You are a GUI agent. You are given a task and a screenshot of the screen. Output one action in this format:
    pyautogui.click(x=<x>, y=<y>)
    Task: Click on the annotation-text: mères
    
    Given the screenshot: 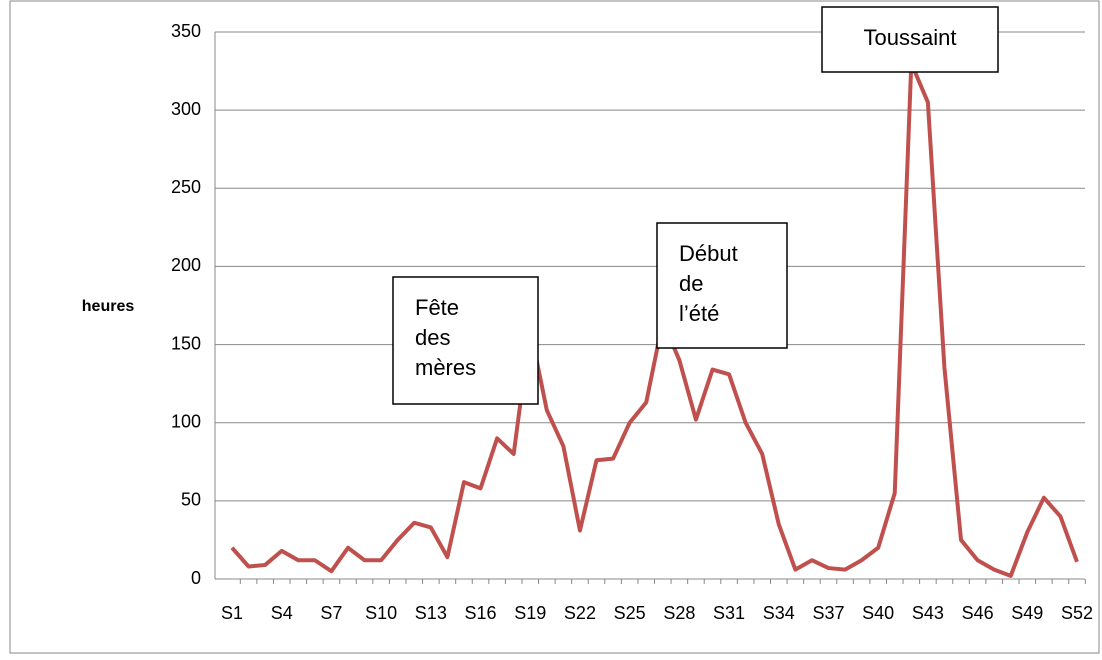 What is the action you would take?
    pyautogui.click(x=445, y=367)
    